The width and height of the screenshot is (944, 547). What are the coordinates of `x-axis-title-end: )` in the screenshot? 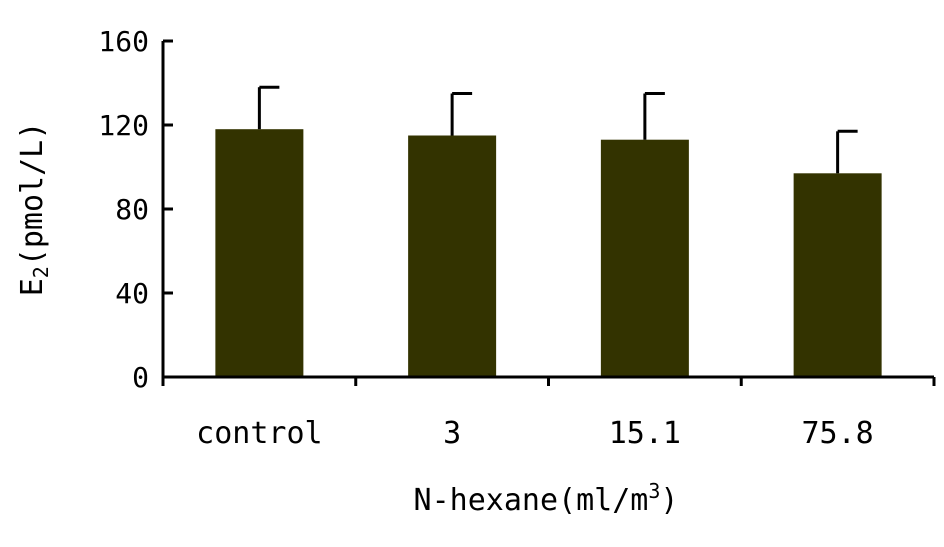 It's located at (669, 500).